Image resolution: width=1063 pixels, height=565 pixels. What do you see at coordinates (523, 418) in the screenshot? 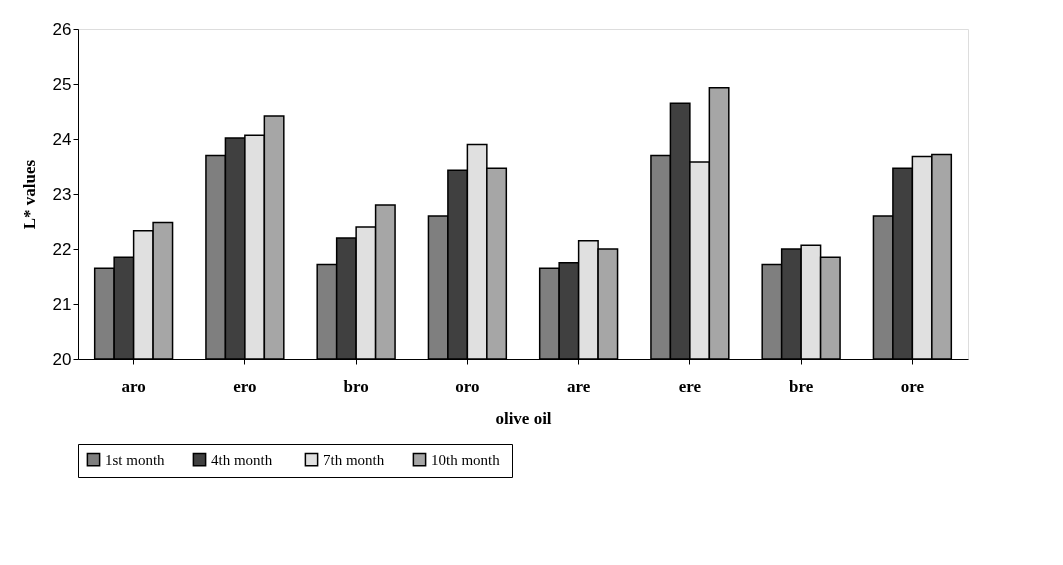
I see `x-axis-title: olive oil` at bounding box center [523, 418].